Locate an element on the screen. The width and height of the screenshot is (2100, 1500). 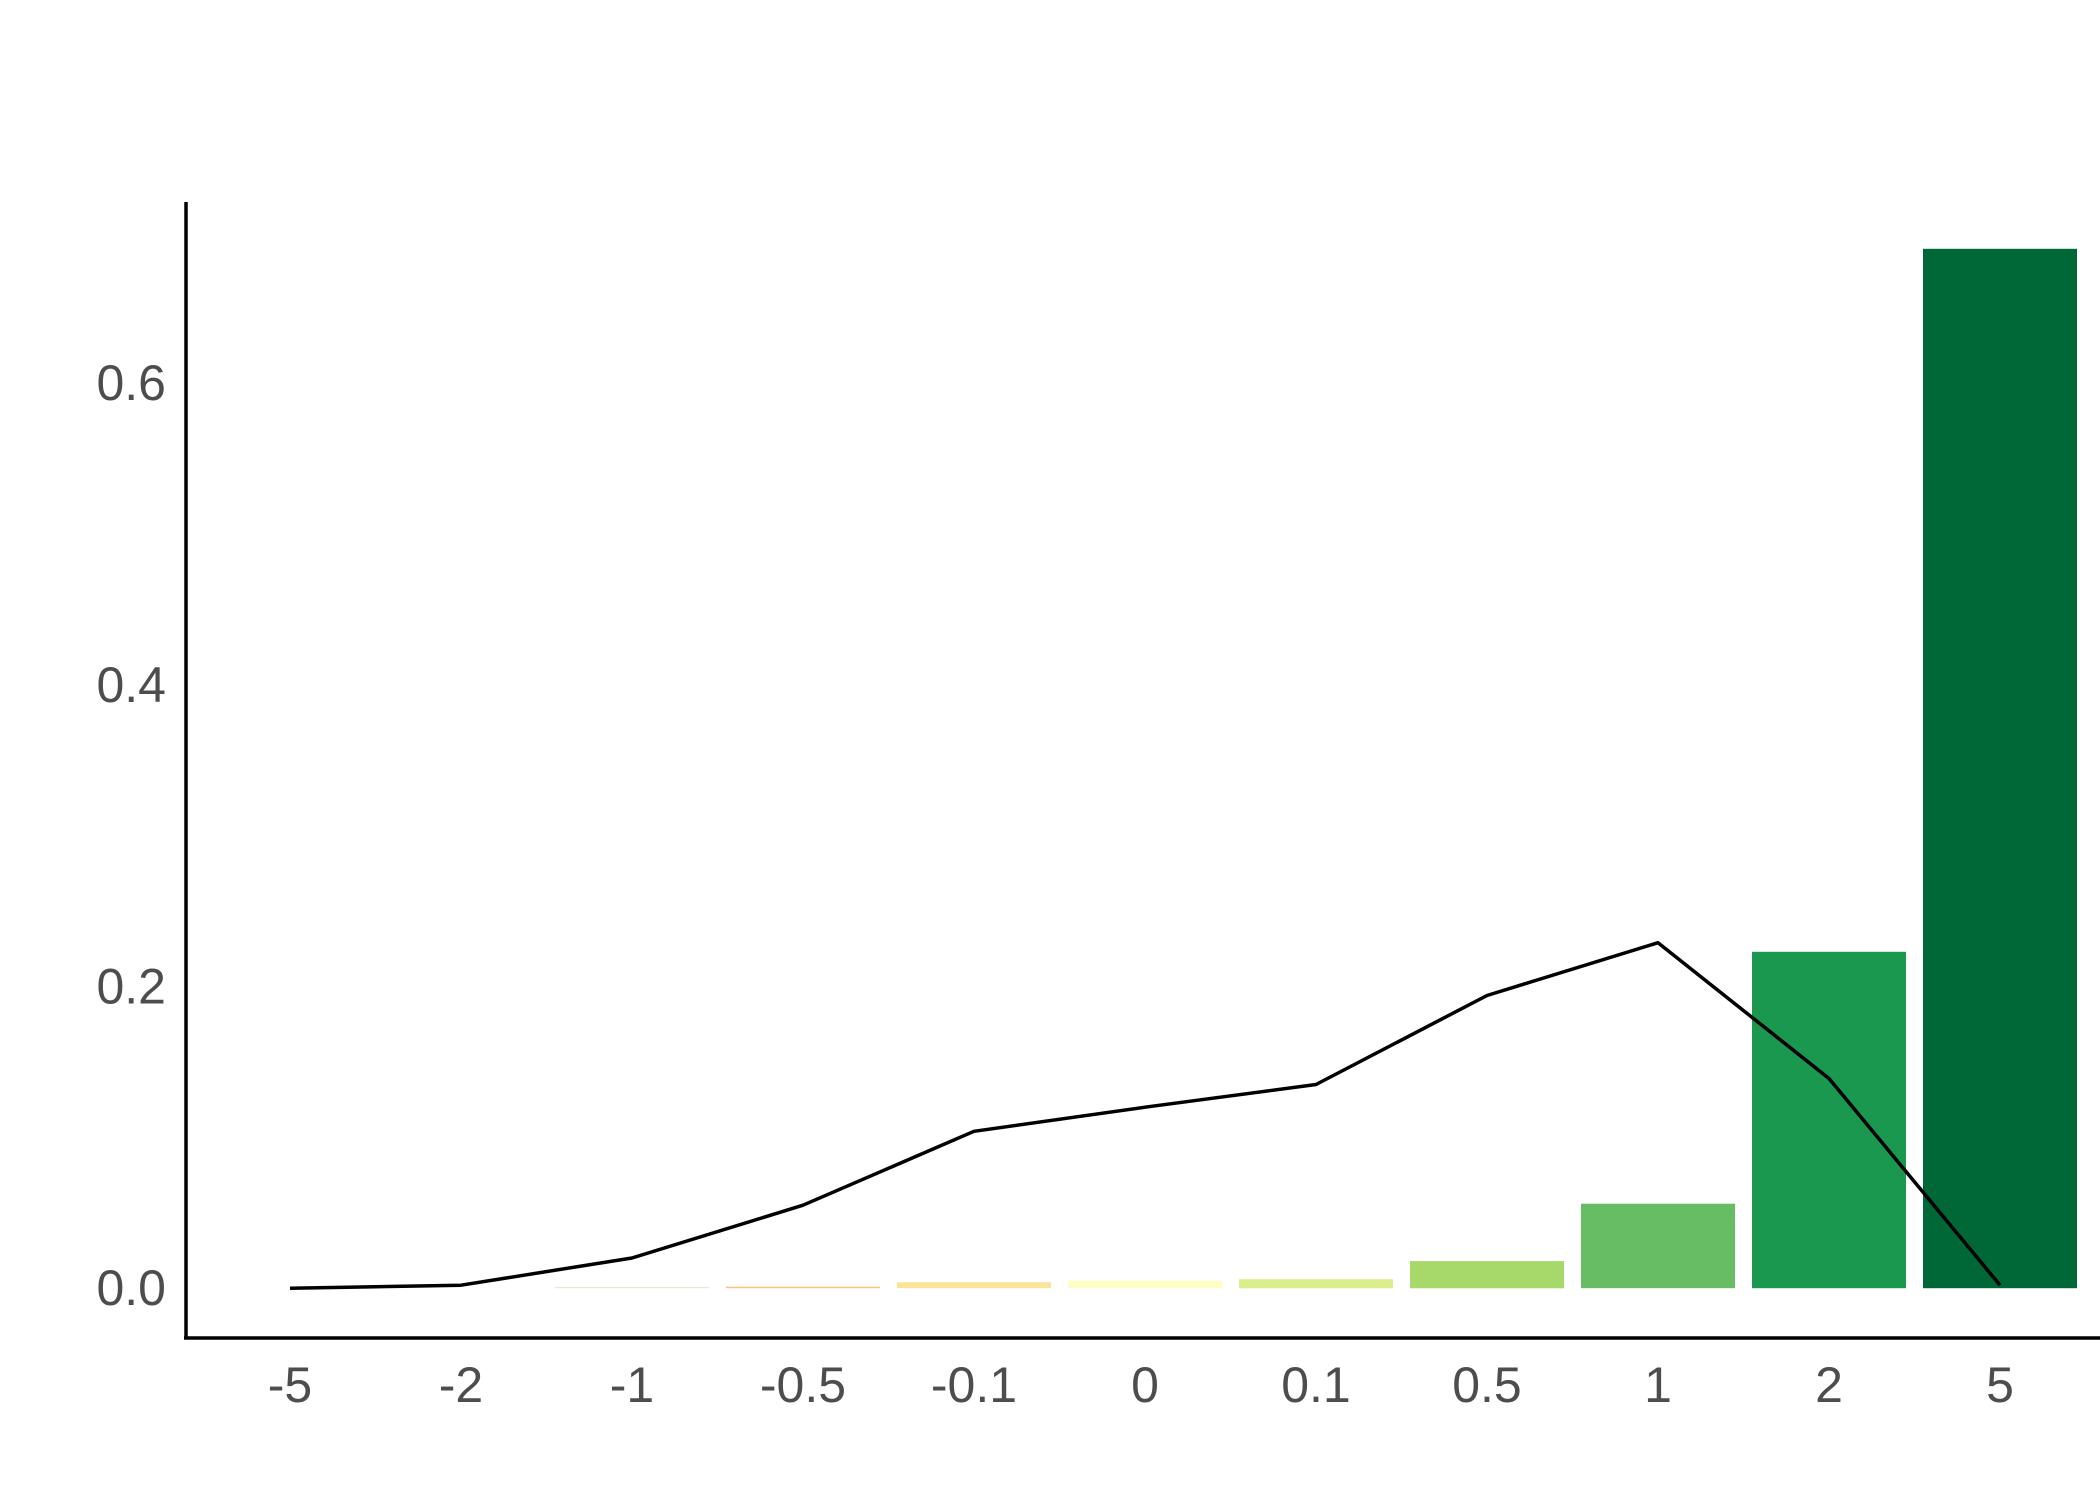
bar-0.1 is located at coordinates (1316, 1284).